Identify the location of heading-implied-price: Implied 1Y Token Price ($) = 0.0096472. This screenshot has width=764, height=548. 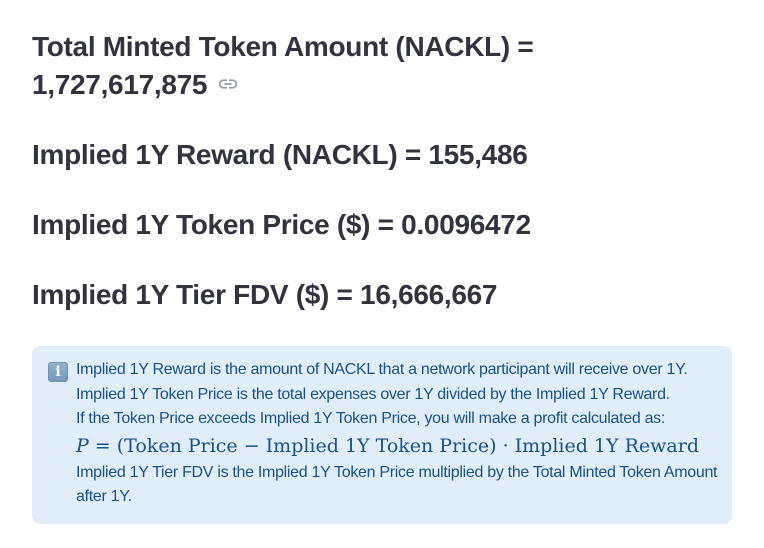
(281, 224).